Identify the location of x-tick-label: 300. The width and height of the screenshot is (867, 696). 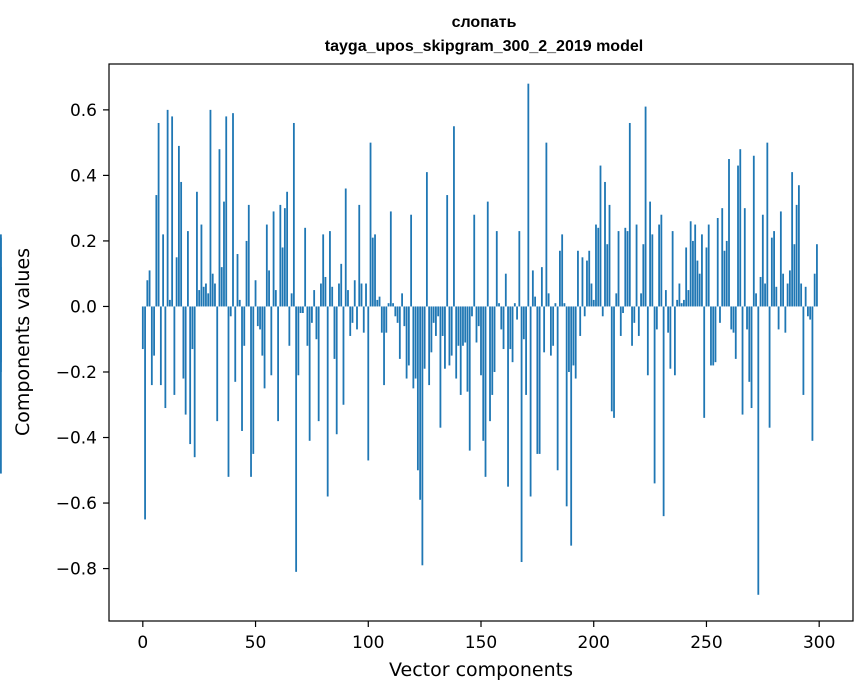
(819, 643).